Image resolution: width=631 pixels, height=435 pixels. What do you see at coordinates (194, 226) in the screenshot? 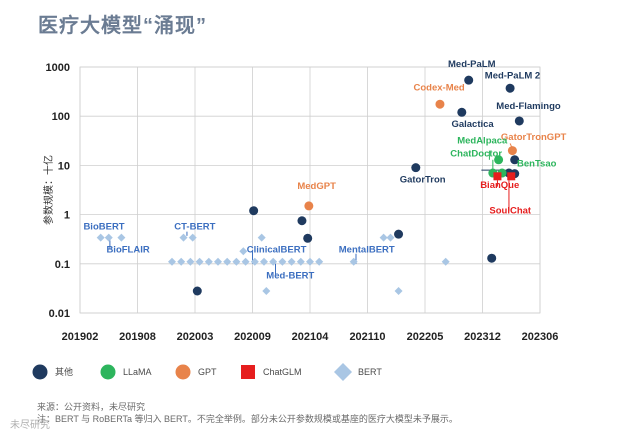
I see `data-label: CT-BERT` at bounding box center [194, 226].